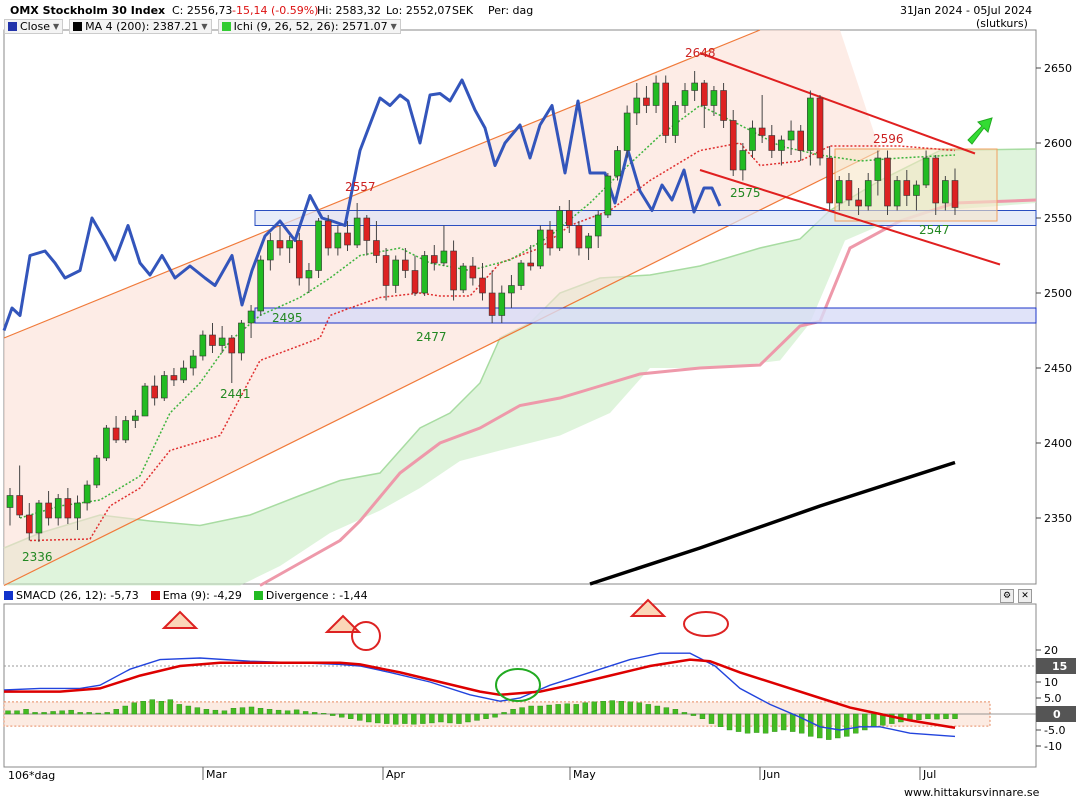 Image resolution: width=1080 pixels, height=800 pixels. Describe the element at coordinates (1054, 730) in the screenshot. I see `y-tick-label: -5.0` at that location.